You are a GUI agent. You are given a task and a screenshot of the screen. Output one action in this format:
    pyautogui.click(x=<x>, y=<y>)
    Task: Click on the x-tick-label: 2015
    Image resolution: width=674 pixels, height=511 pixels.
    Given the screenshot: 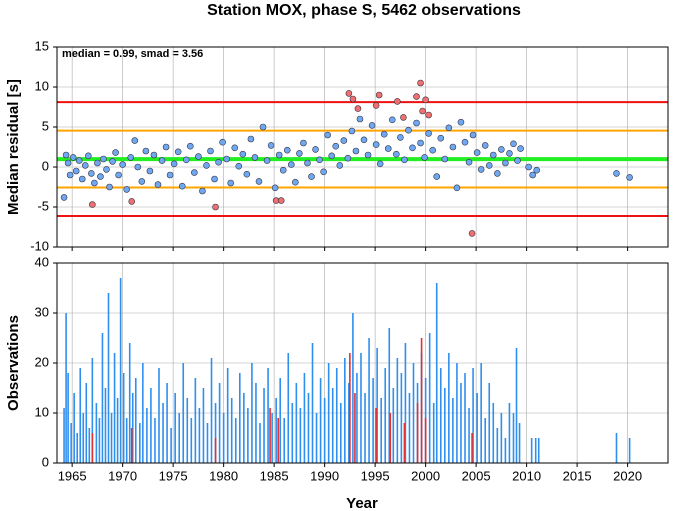 What is the action you would take?
    pyautogui.click(x=577, y=475)
    